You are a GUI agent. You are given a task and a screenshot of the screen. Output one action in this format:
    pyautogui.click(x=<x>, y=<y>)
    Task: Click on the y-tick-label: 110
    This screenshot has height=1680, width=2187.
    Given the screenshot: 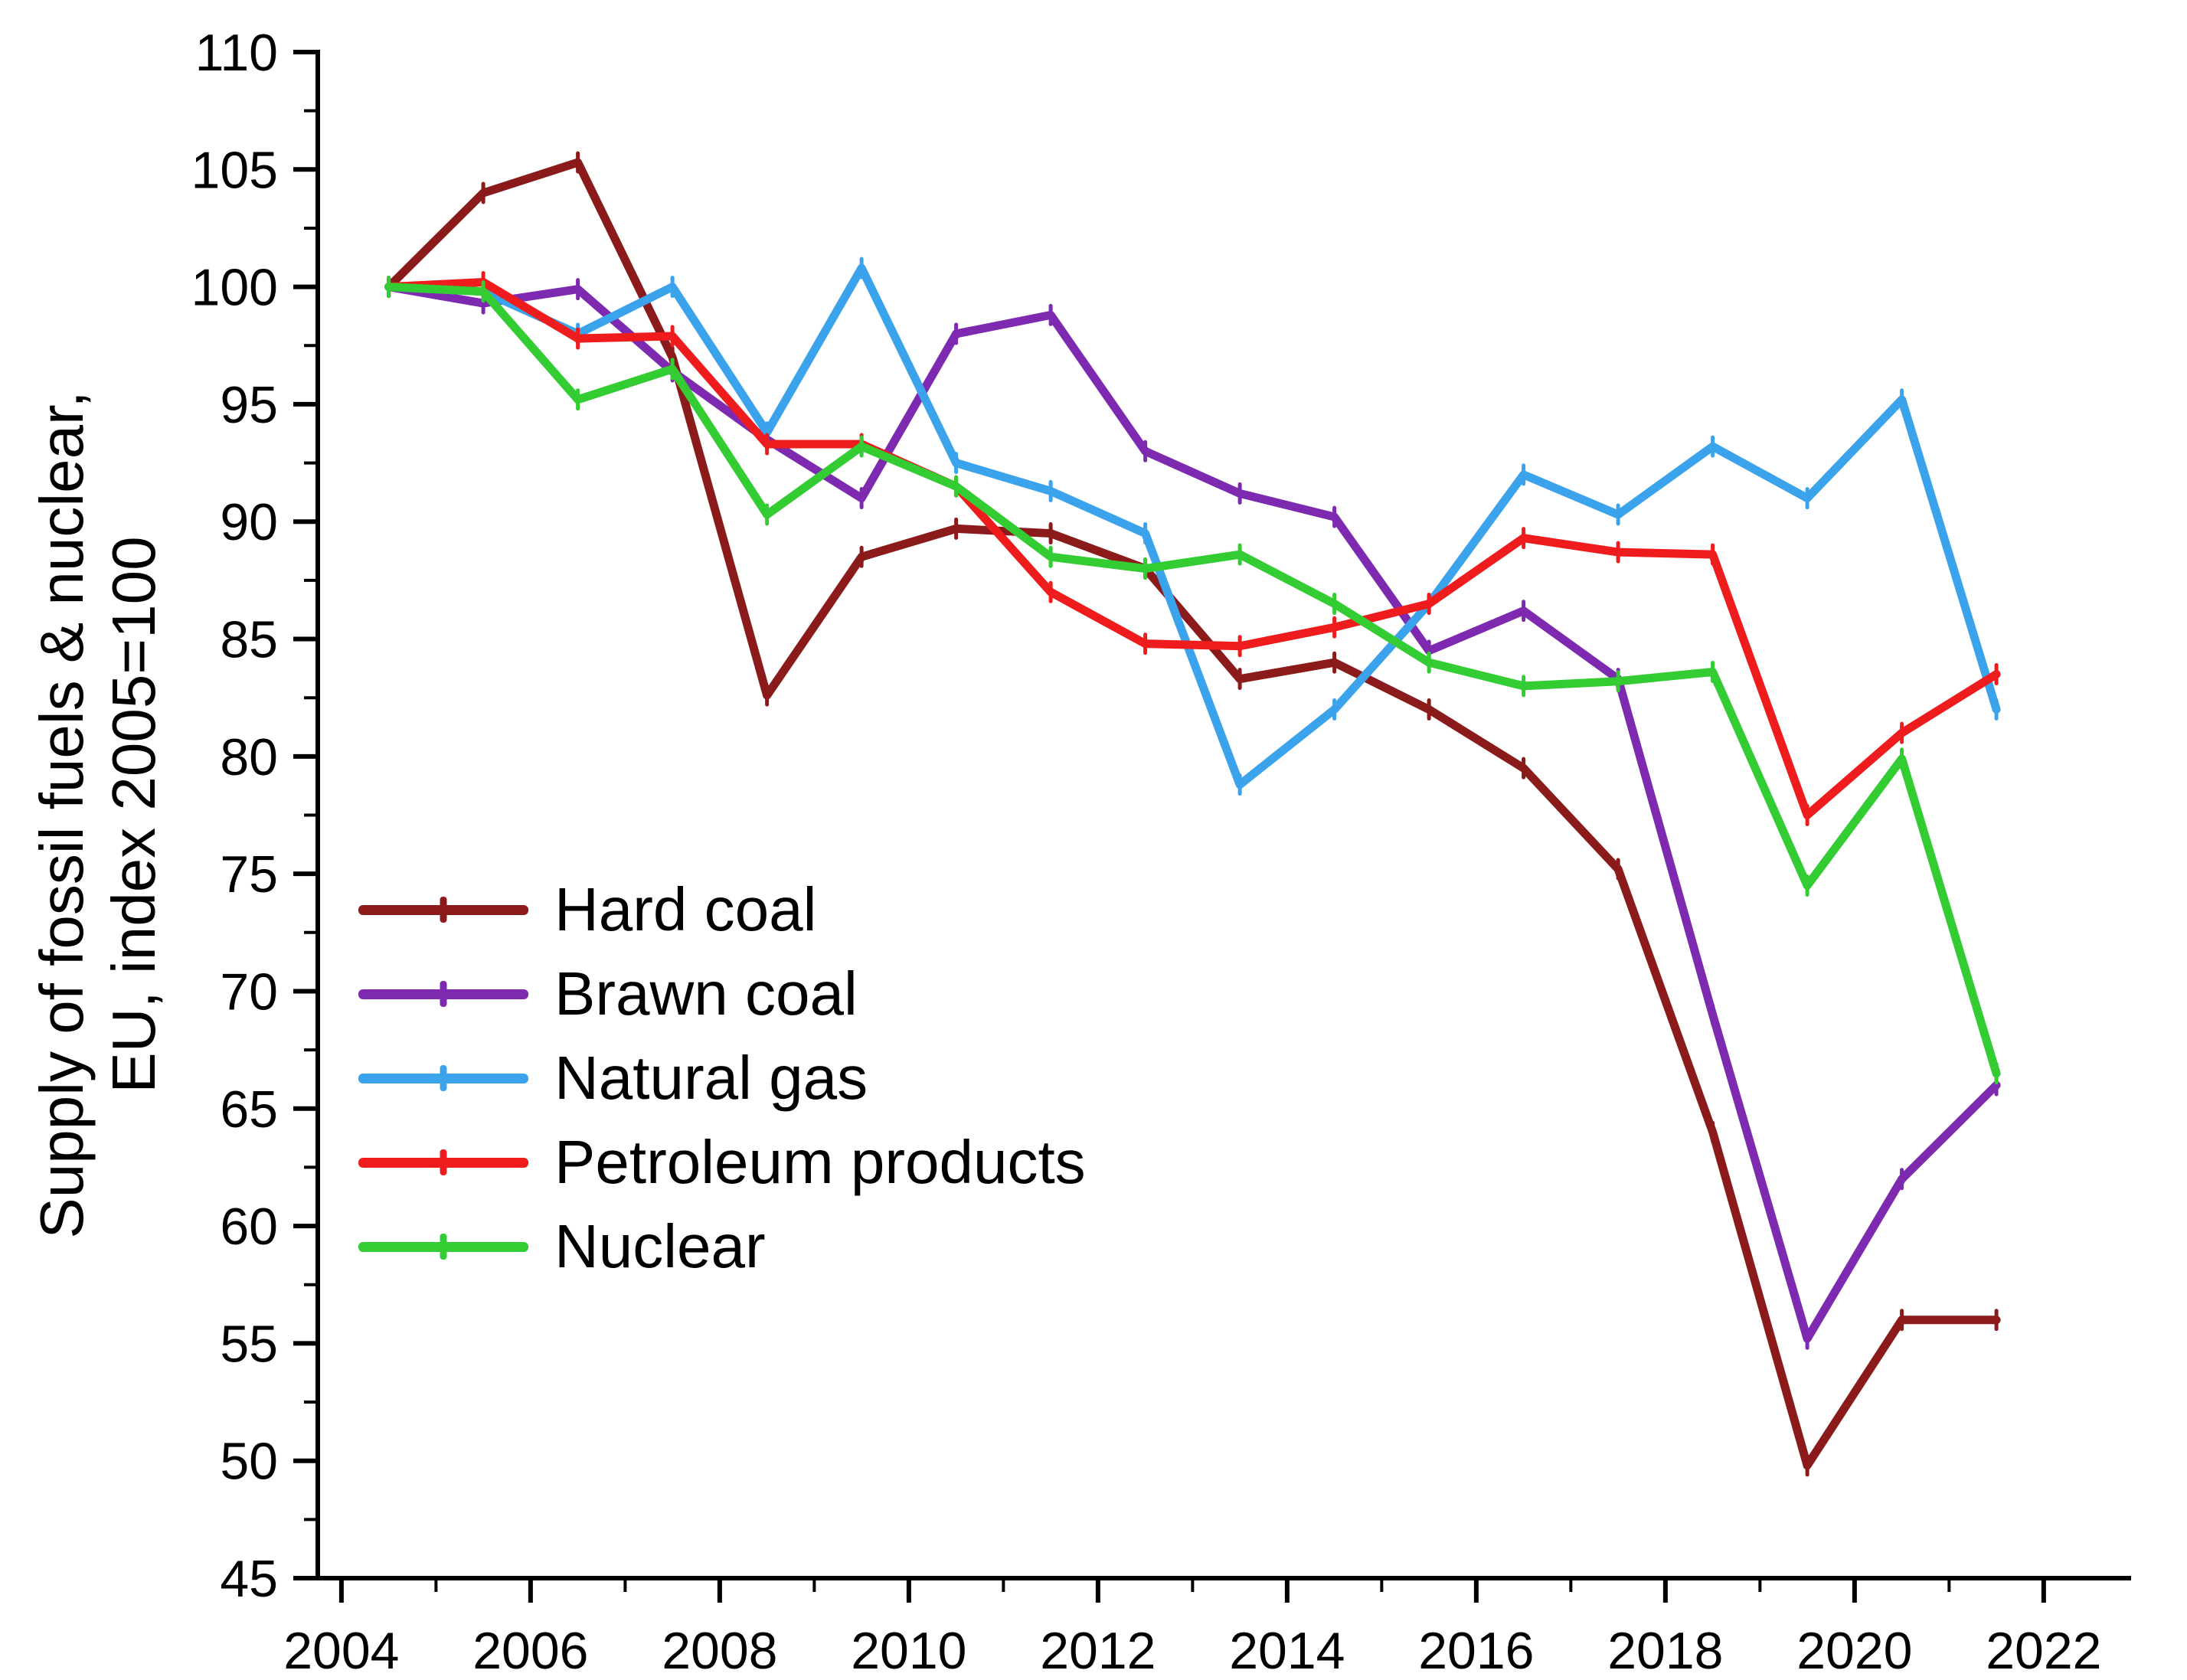 What is the action you would take?
    pyautogui.click(x=236, y=53)
    